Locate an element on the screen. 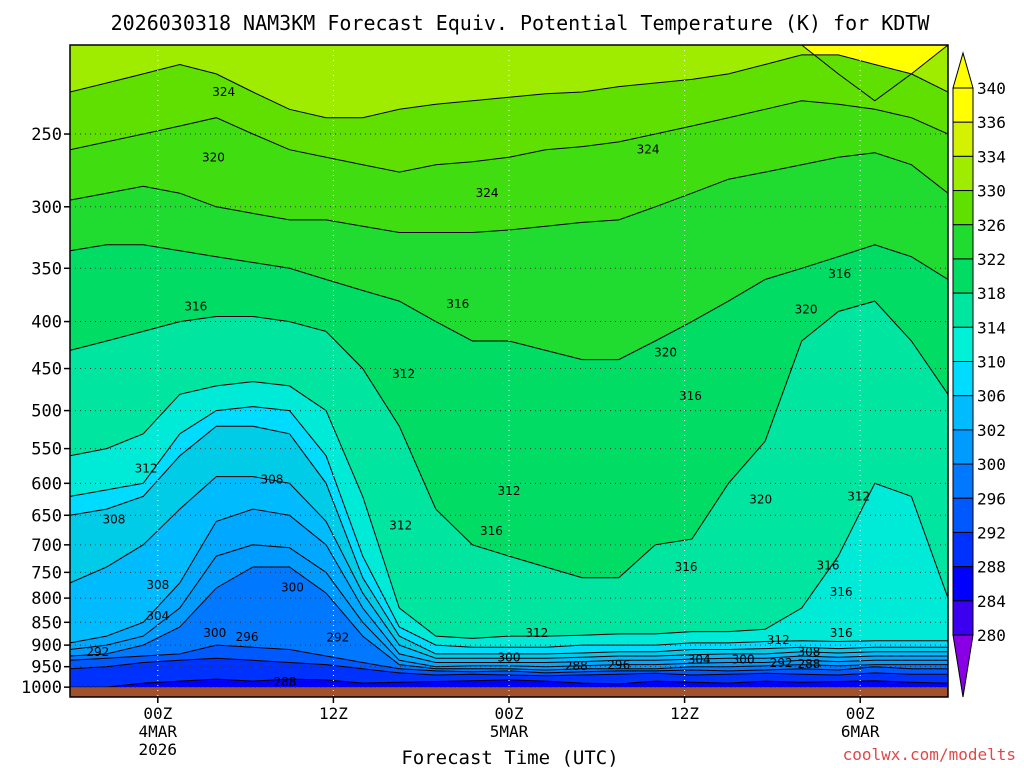 The height and width of the screenshot is (768, 1024). colorbar-label: 340 is located at coordinates (991, 88).